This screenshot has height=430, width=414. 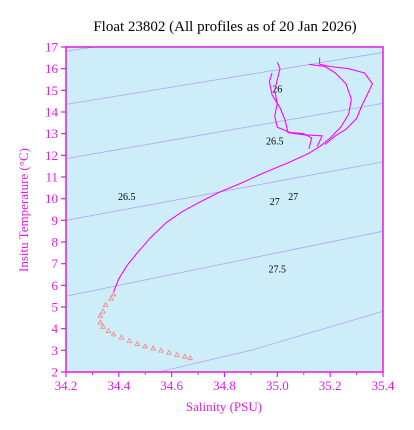 I want to click on x-tick-label: 35.4, so click(x=383, y=385).